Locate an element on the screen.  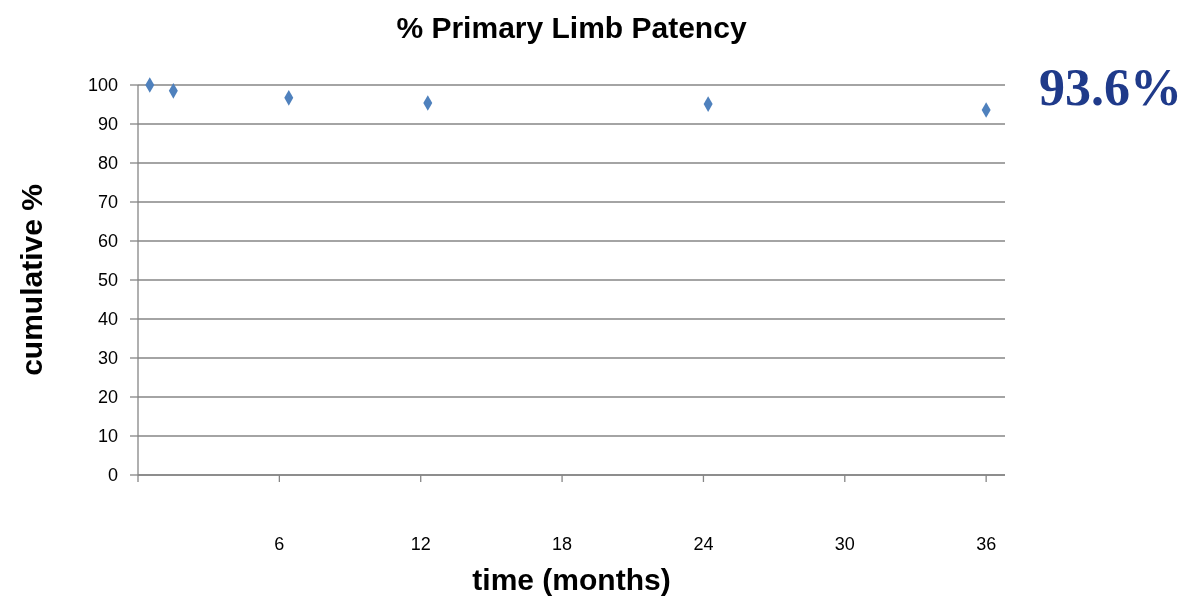
y-tick-label: 50 is located at coordinates (107, 280).